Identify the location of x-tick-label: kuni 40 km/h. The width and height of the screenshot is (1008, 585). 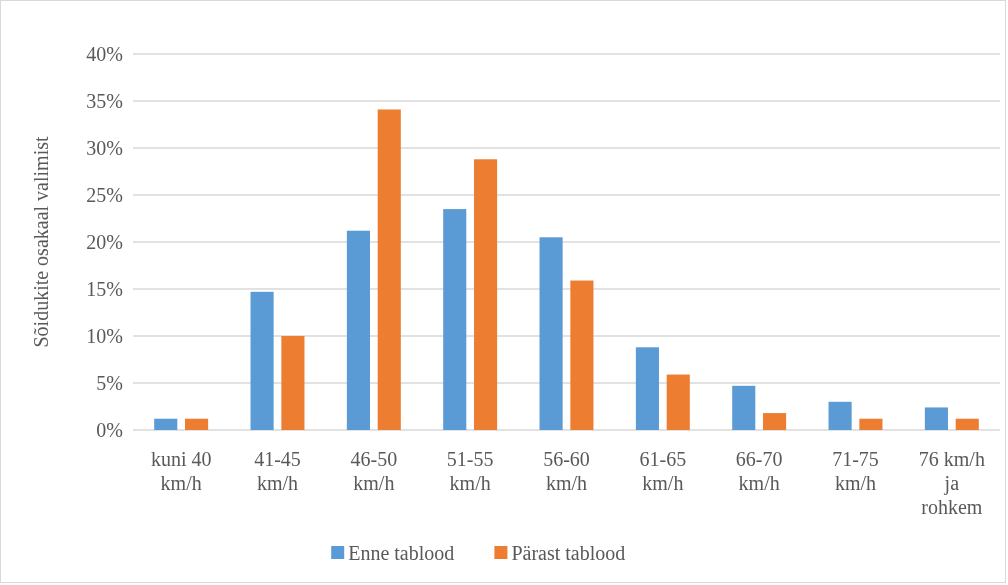
(181, 471).